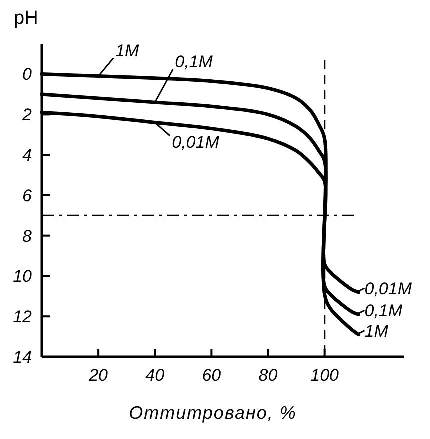  Describe the element at coordinates (27, 74) in the screenshot. I see `y-tick-label: 0` at that location.